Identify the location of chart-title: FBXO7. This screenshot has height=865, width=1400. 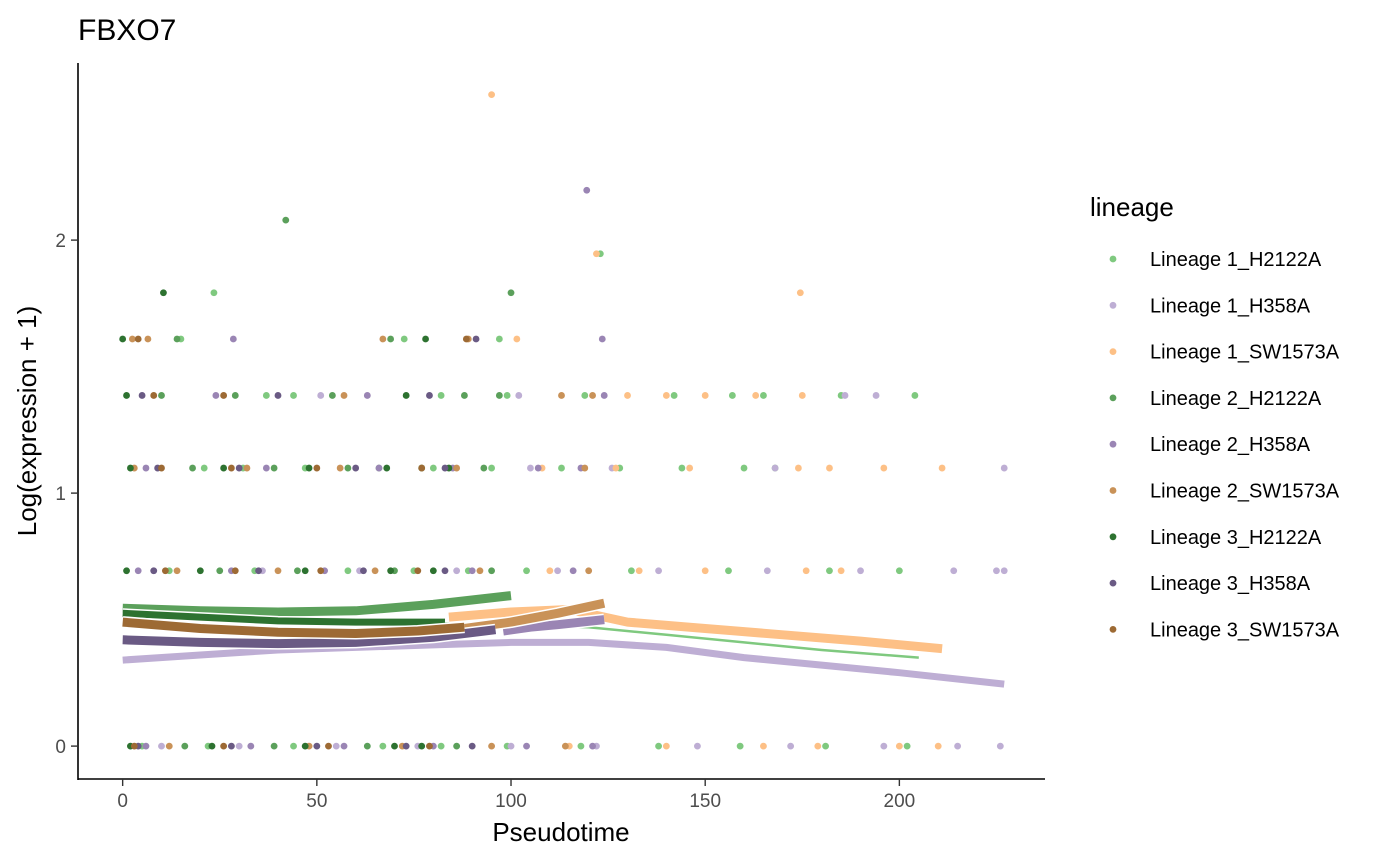
(127, 30).